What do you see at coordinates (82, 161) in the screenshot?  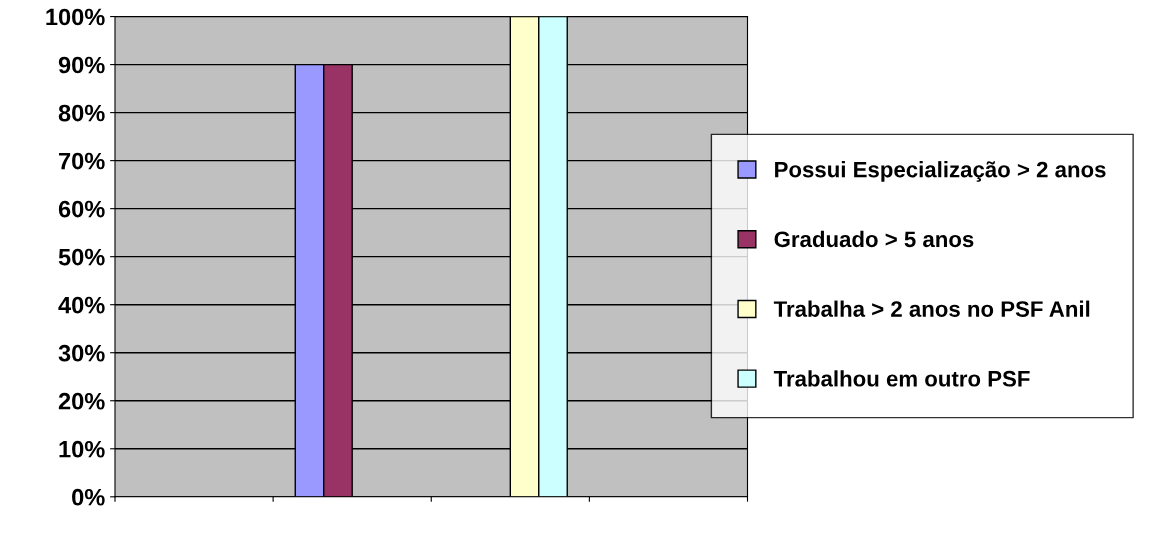 I see `y-tick-label: 70%` at bounding box center [82, 161].